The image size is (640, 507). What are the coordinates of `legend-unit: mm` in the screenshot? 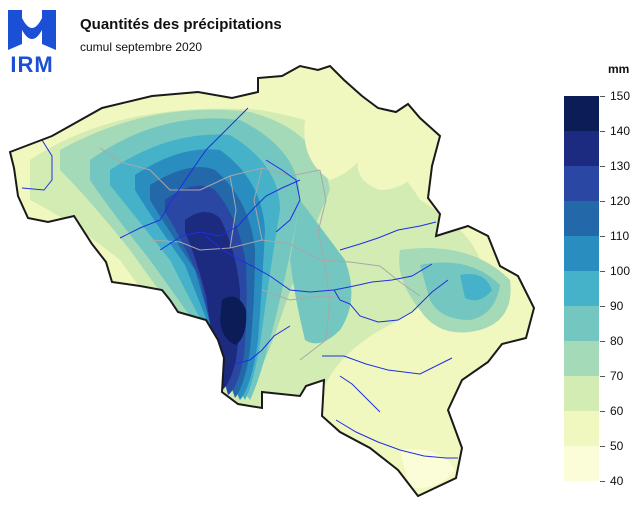 It's located at (619, 69).